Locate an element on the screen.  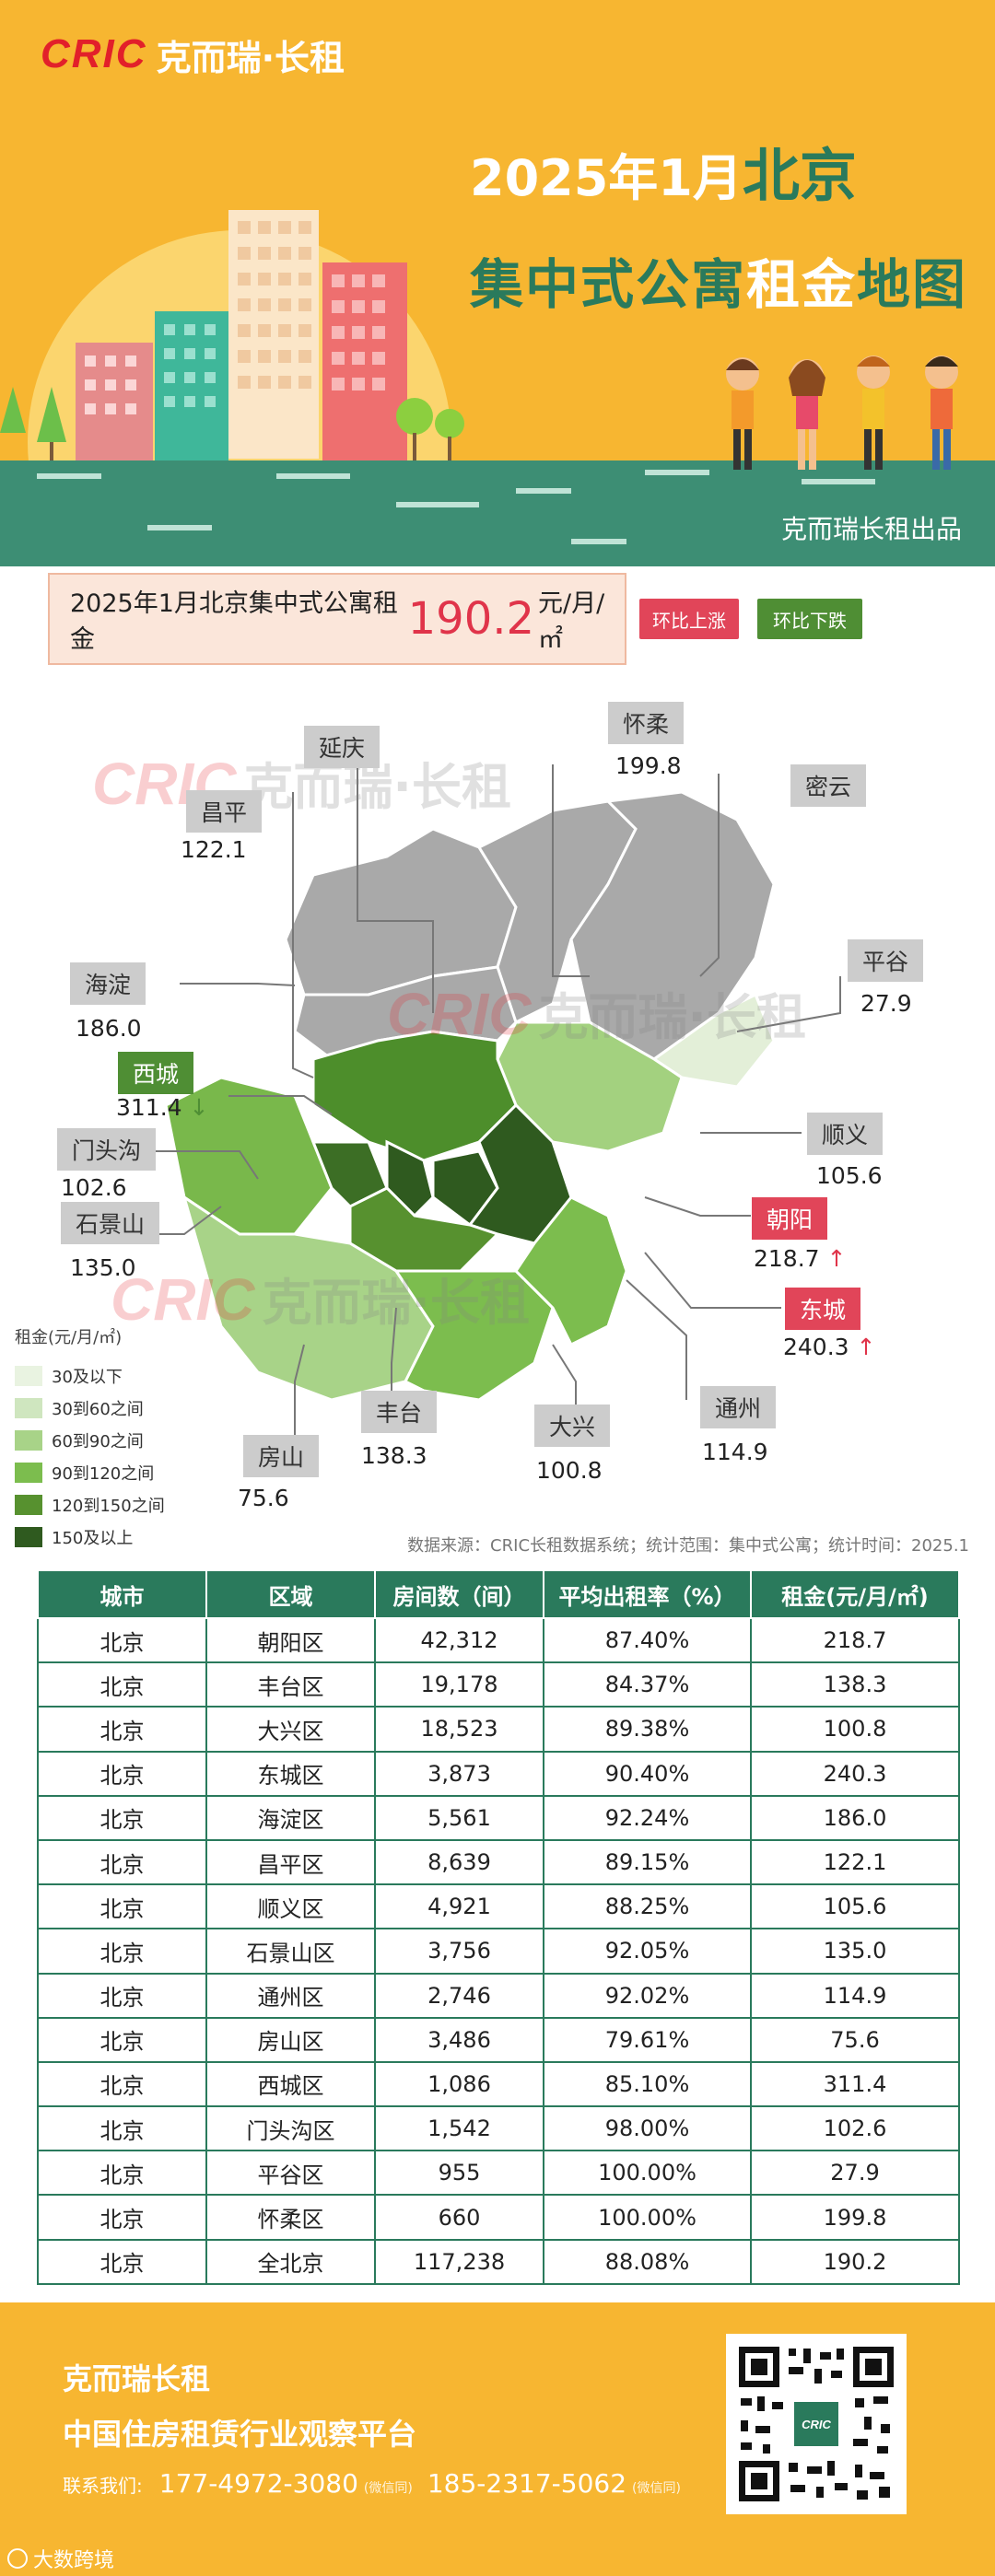
title-part-c: 地图 is located at coordinates (912, 284).